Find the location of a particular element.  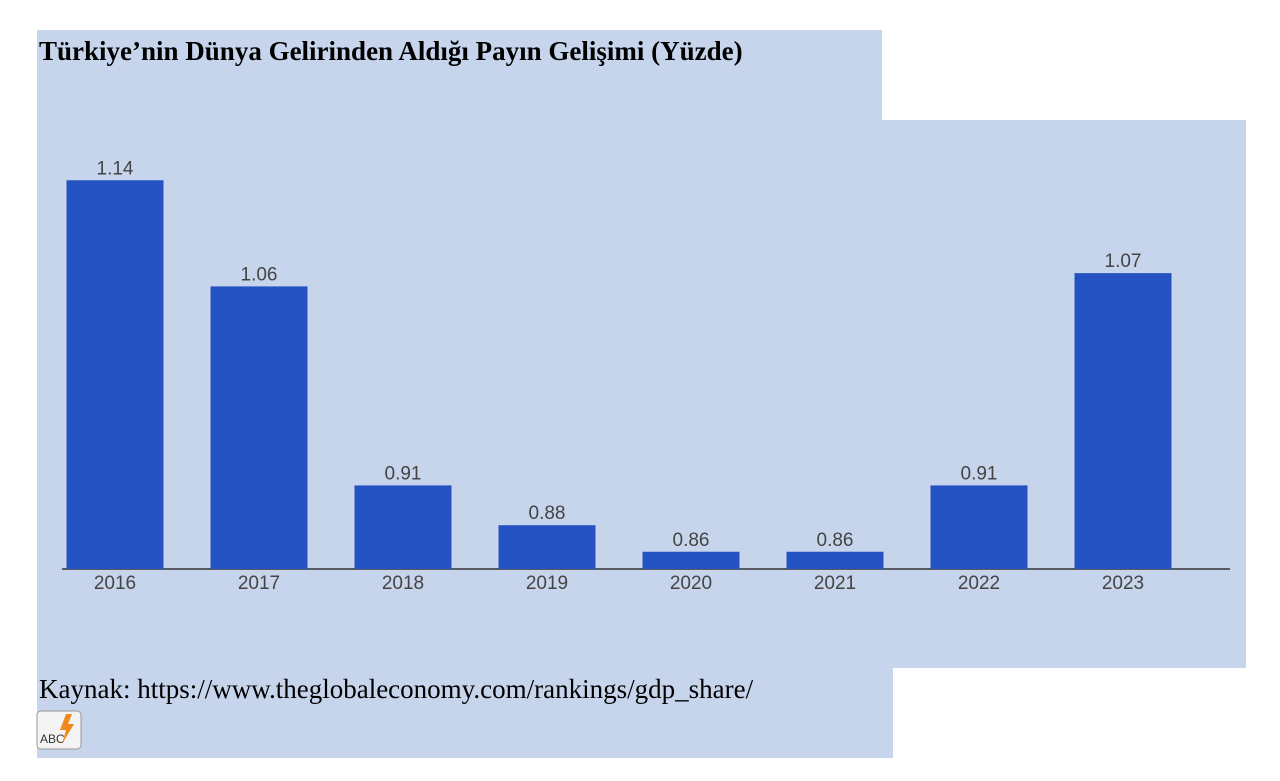

svg-text: ABC is located at coordinates (52, 739).